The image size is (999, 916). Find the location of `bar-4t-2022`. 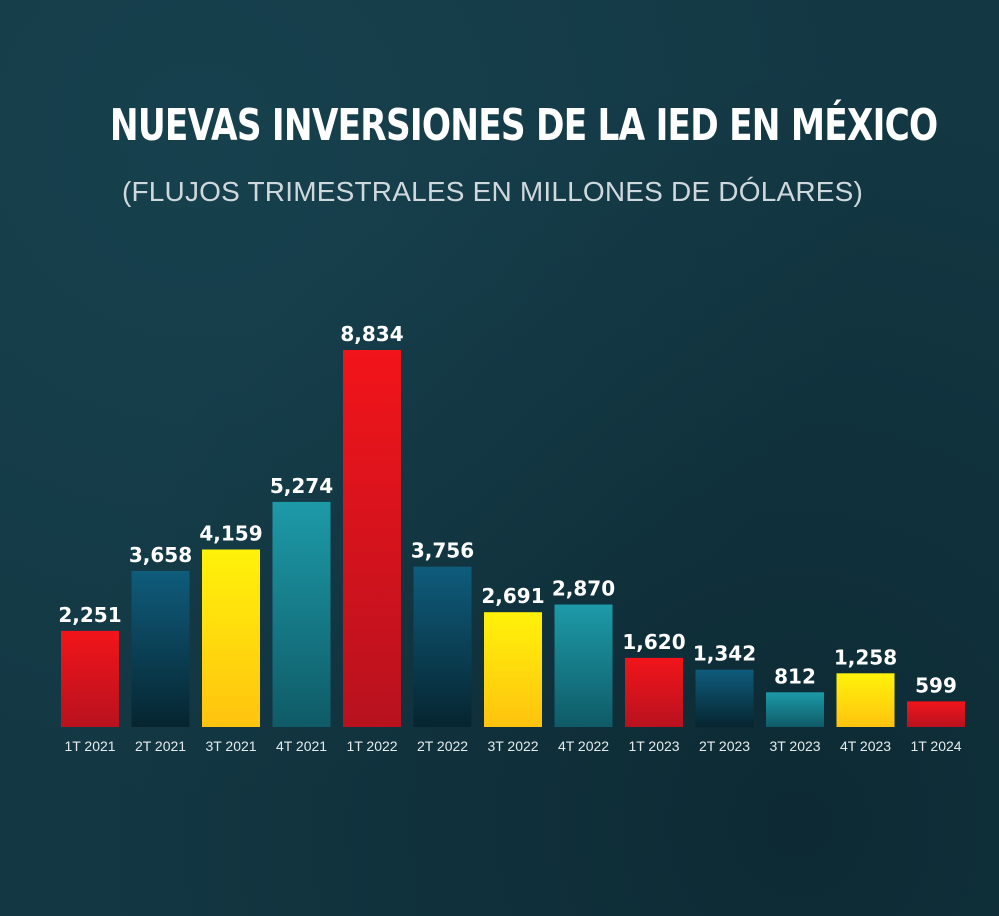

bar-4t-2022 is located at coordinates (583, 665).